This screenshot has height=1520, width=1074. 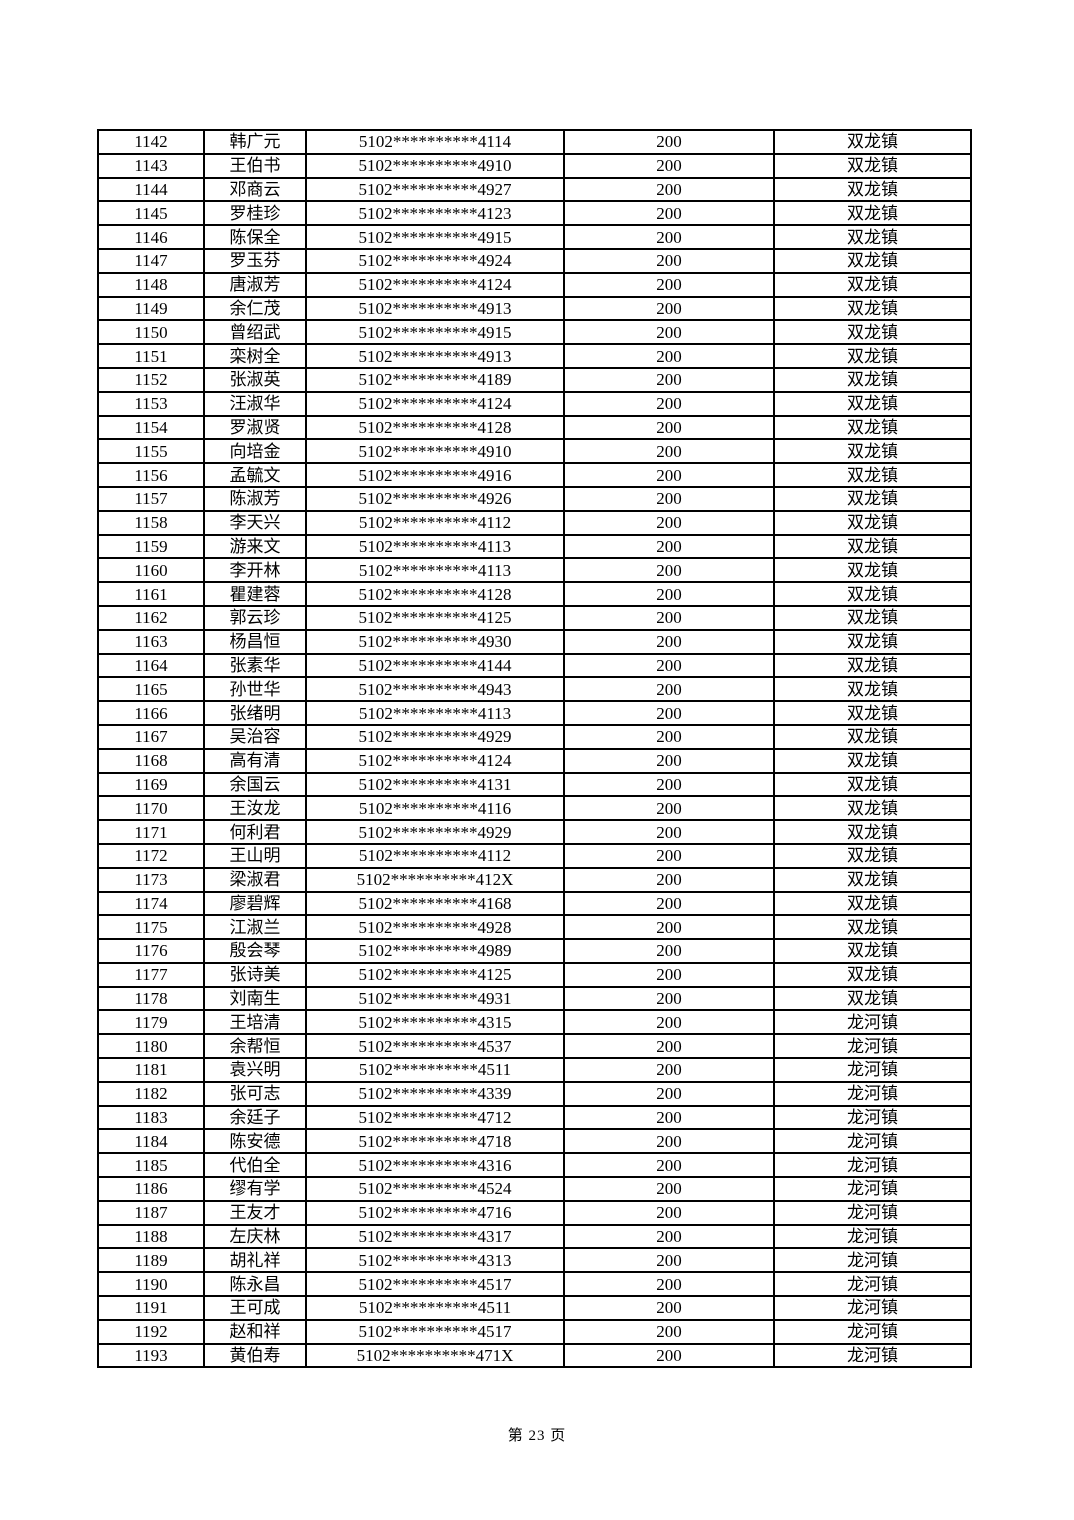 I want to click on table-row: 1191 王可成 5102**********4511 200 龙河镇, so click(x=534, y=1308).